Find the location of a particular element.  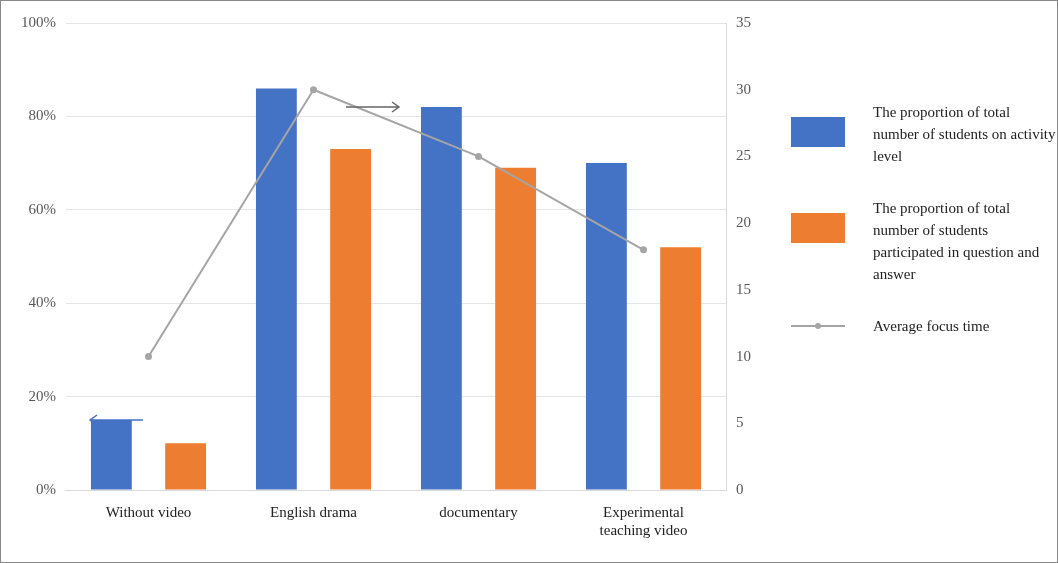

legend-label: The proportion of total number of students on activity level is located at coordinates (965, 134).